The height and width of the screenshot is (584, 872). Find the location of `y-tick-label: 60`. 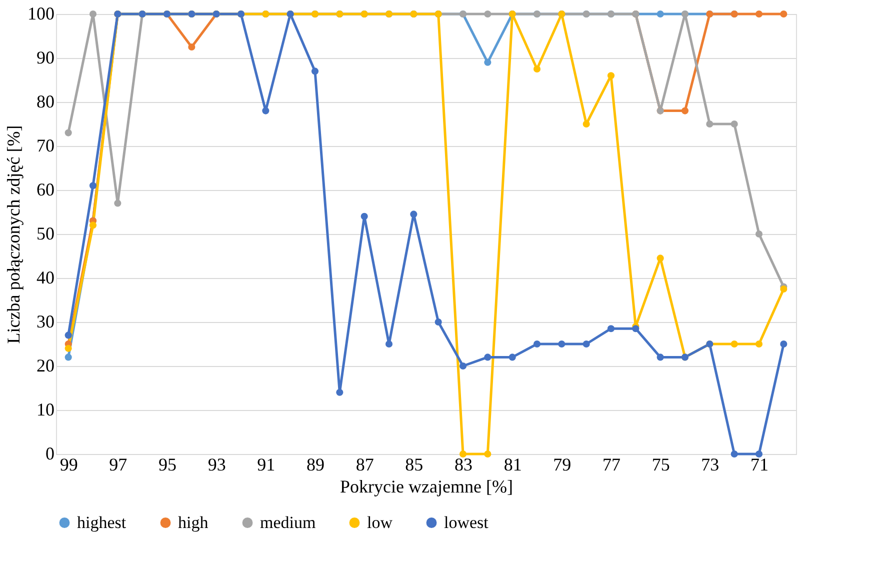

y-tick-label: 60 is located at coordinates (45, 190).